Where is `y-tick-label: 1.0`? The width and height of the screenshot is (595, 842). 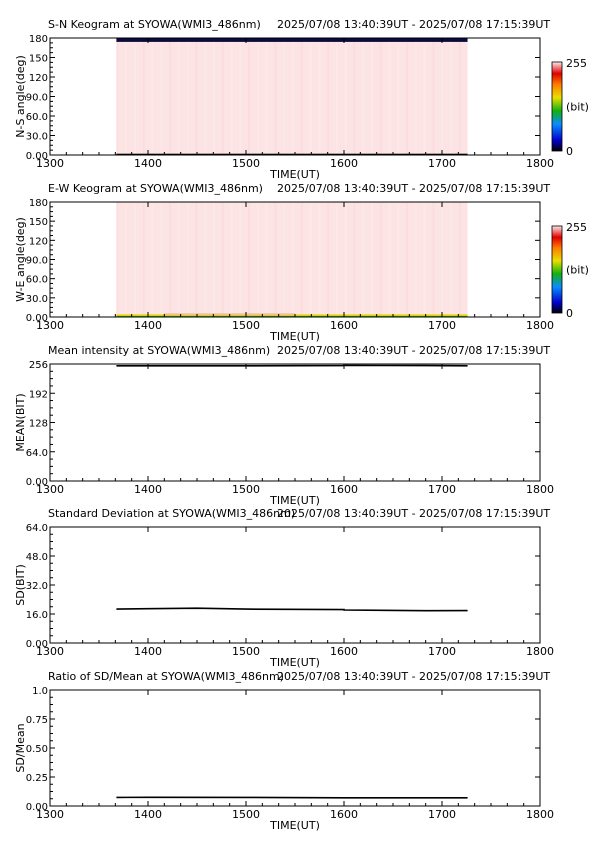 y-tick-label: 1.0 is located at coordinates (40, 691).